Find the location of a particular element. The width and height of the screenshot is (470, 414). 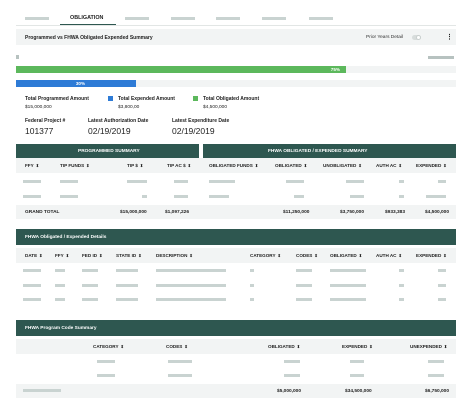

program-code-header is located at coordinates (236, 328).